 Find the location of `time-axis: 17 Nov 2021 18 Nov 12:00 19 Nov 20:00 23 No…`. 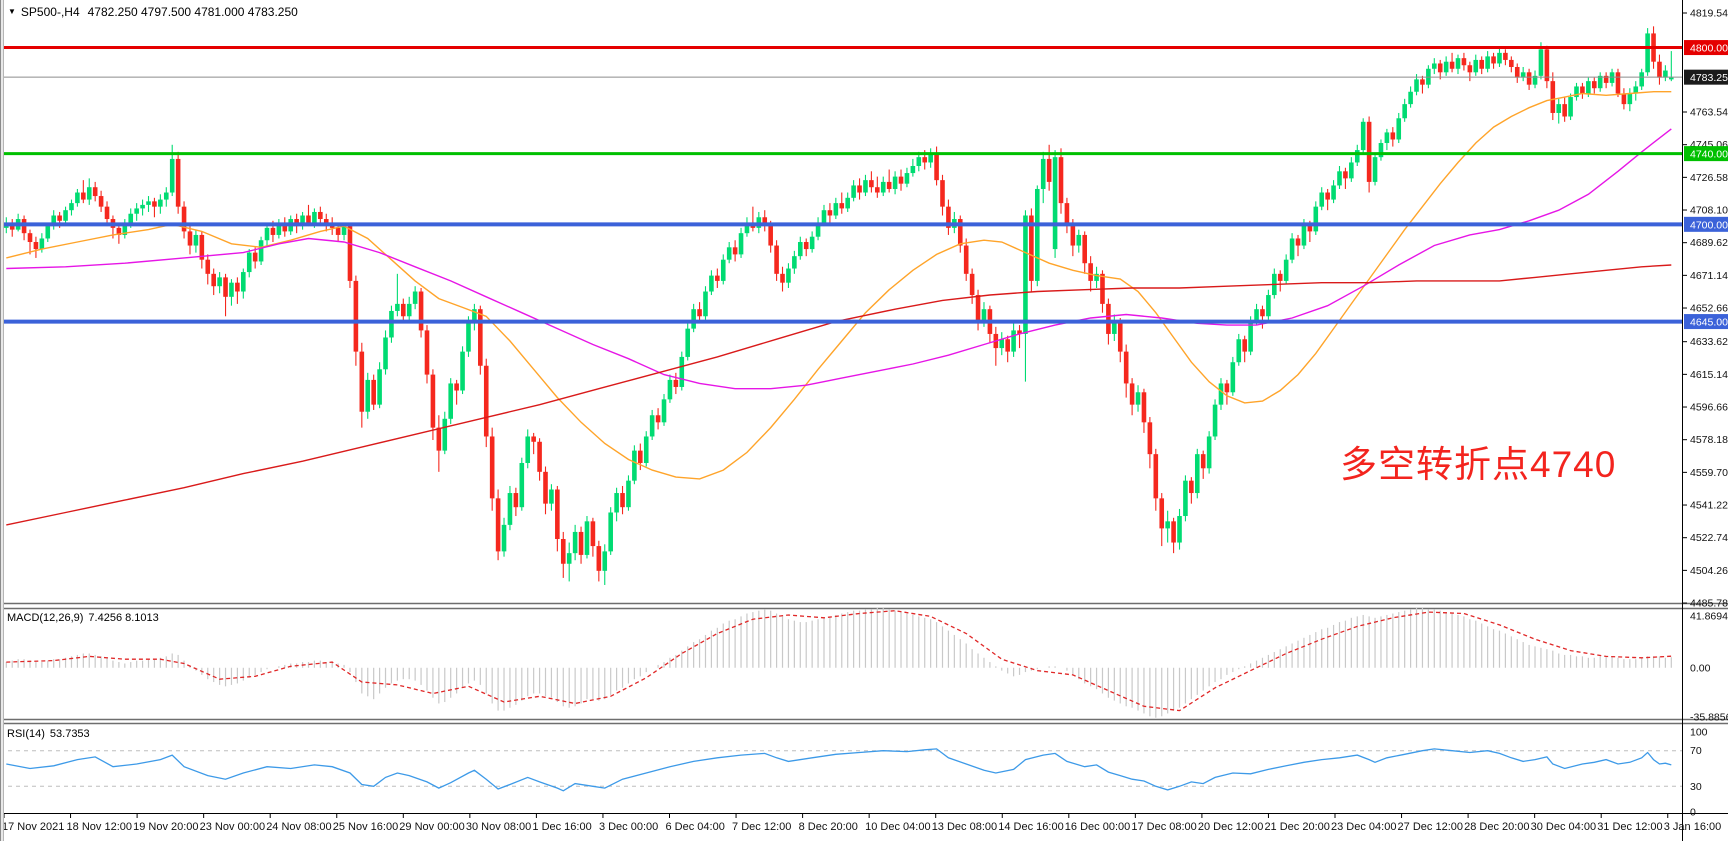

time-axis: 17 Nov 2021 18 Nov 12:00 19 Nov 20:00 23 No… is located at coordinates (861, 823).